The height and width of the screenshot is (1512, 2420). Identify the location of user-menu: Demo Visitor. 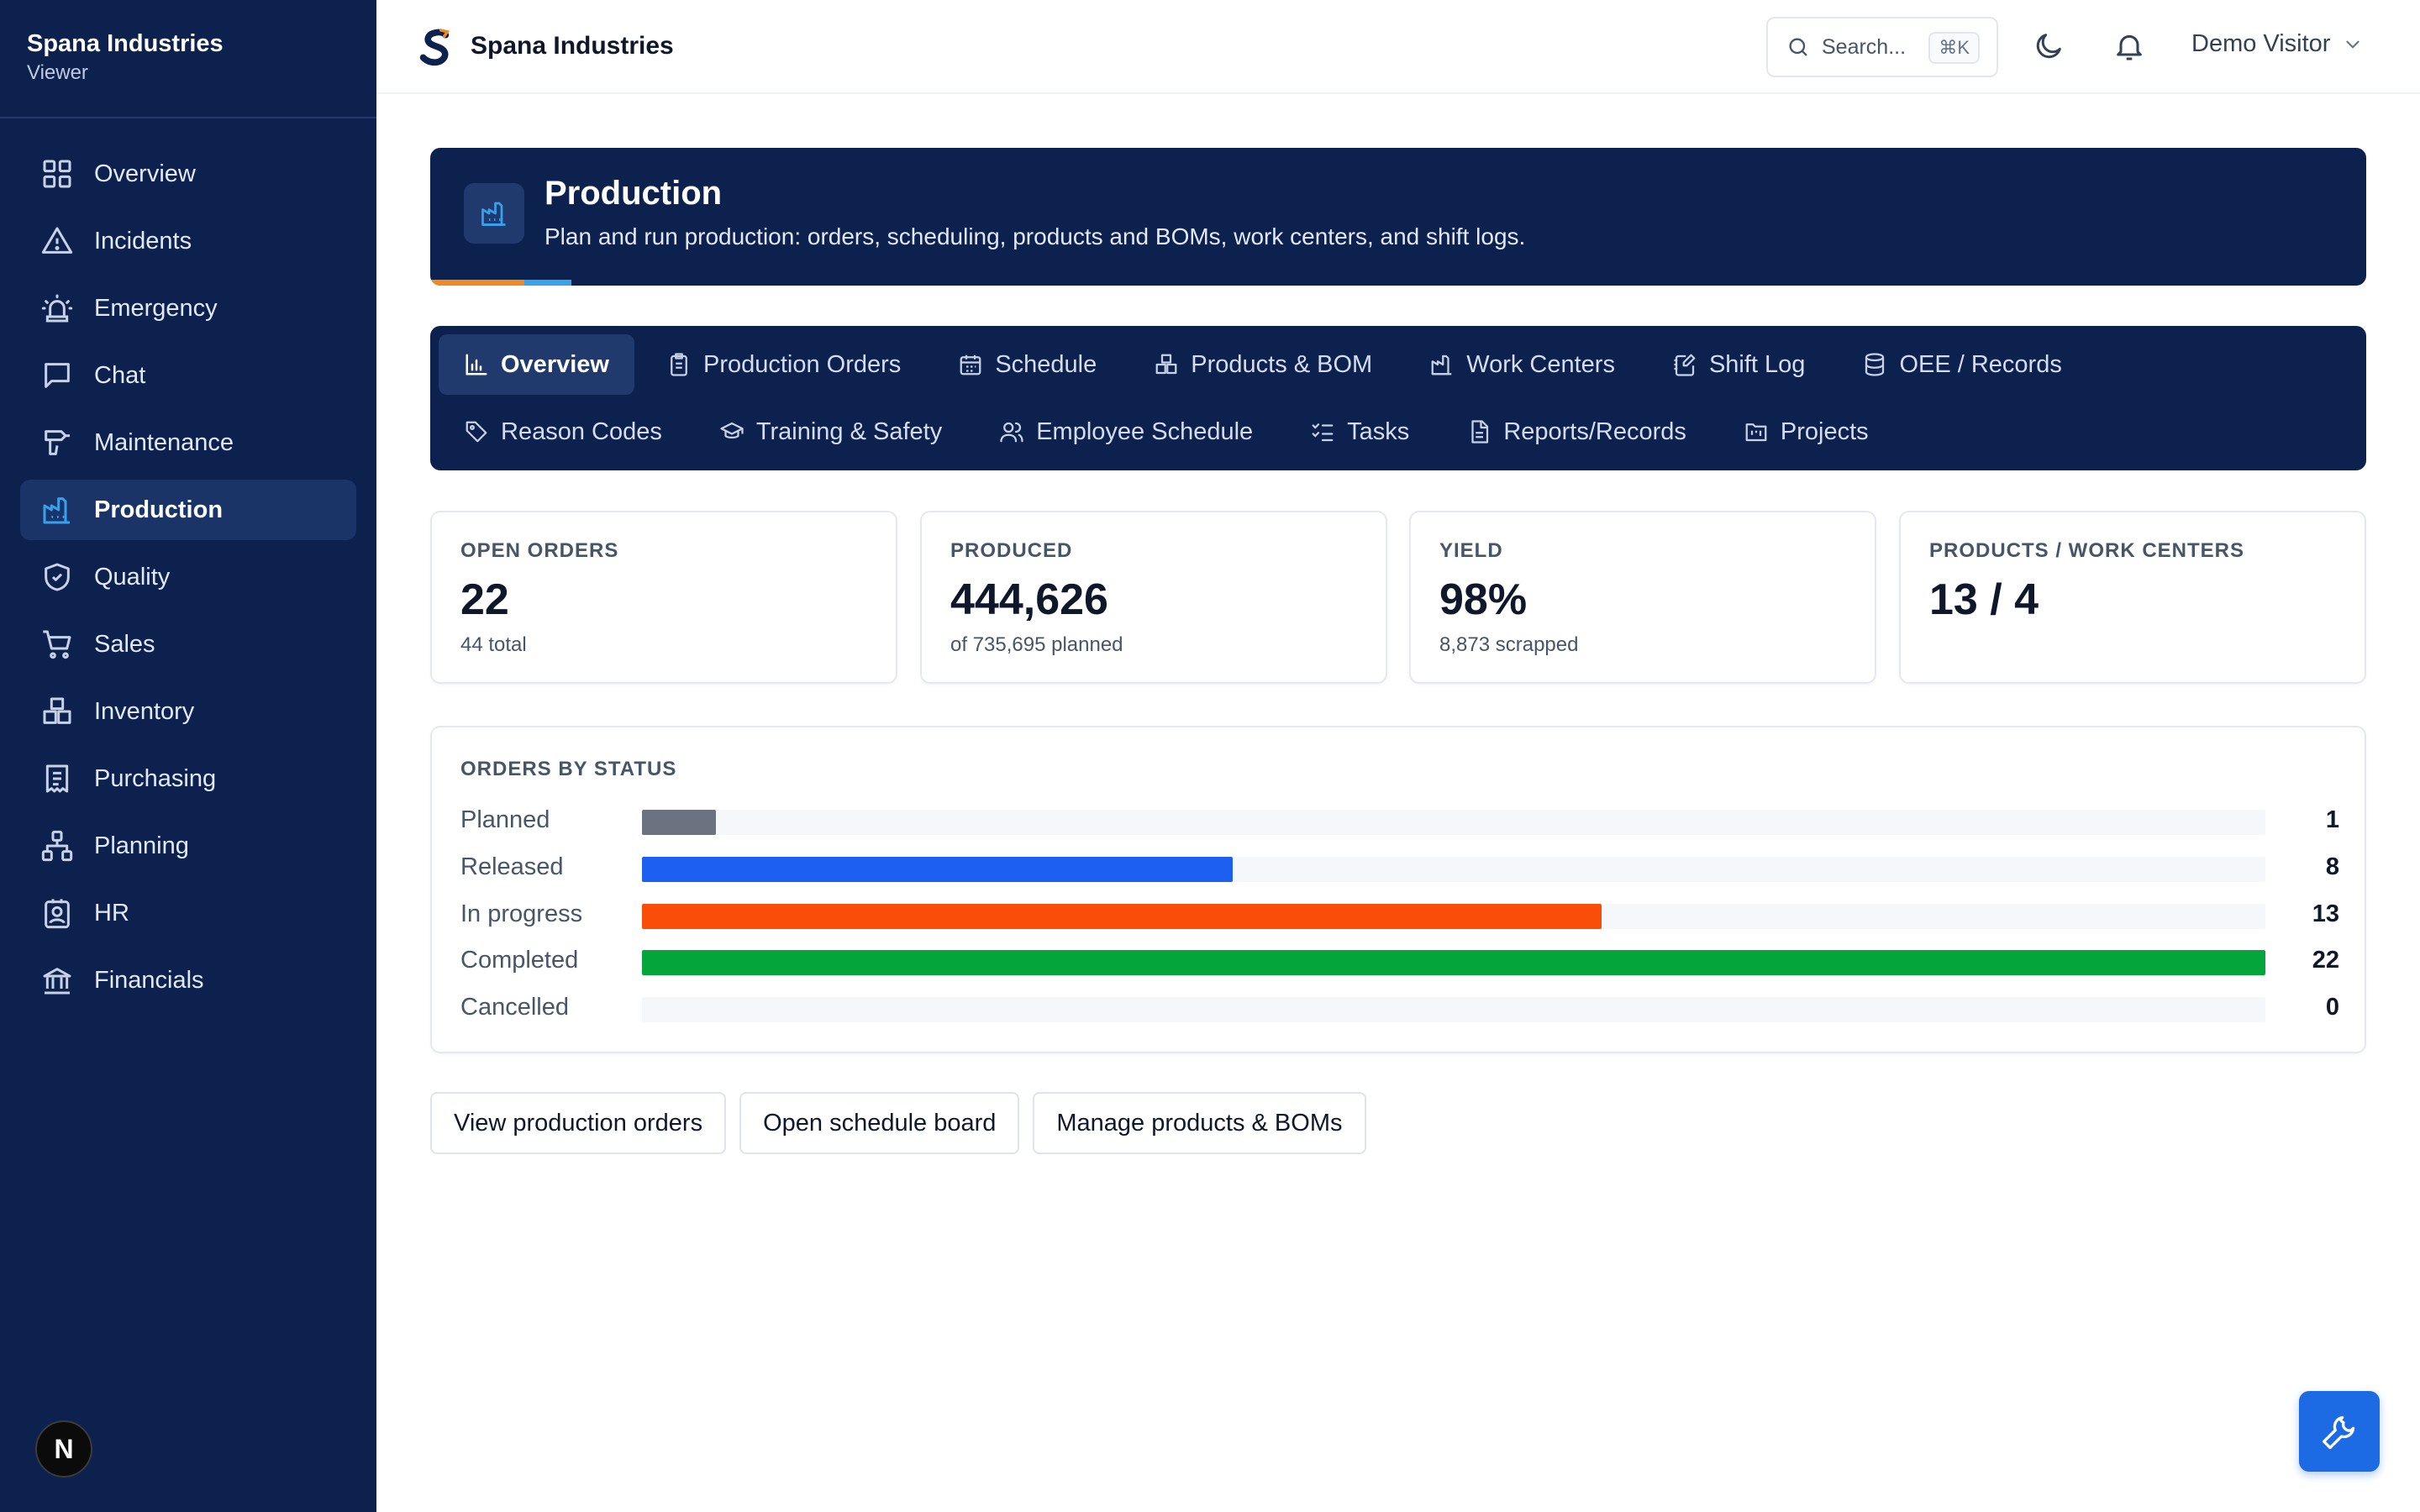
(2277, 44).